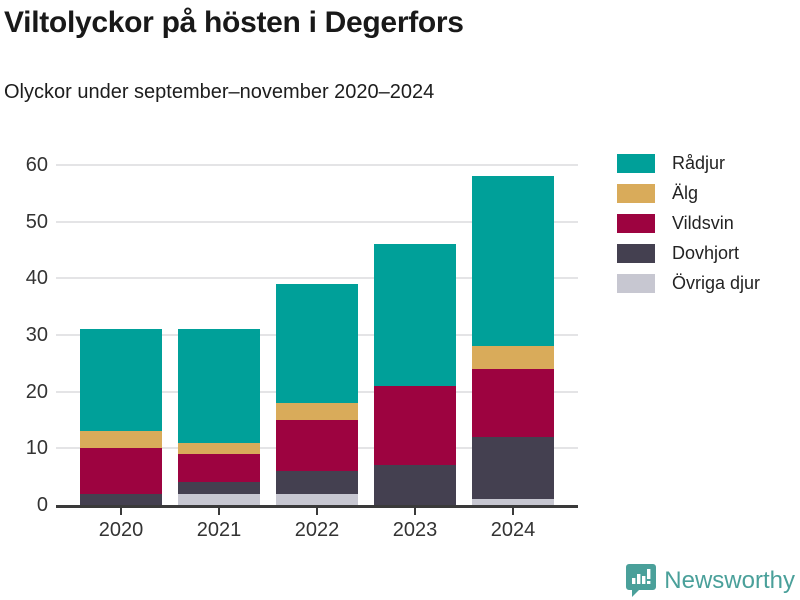 The image size is (800, 600). What do you see at coordinates (219, 448) in the screenshot?
I see `bar-segment-2021-älg` at bounding box center [219, 448].